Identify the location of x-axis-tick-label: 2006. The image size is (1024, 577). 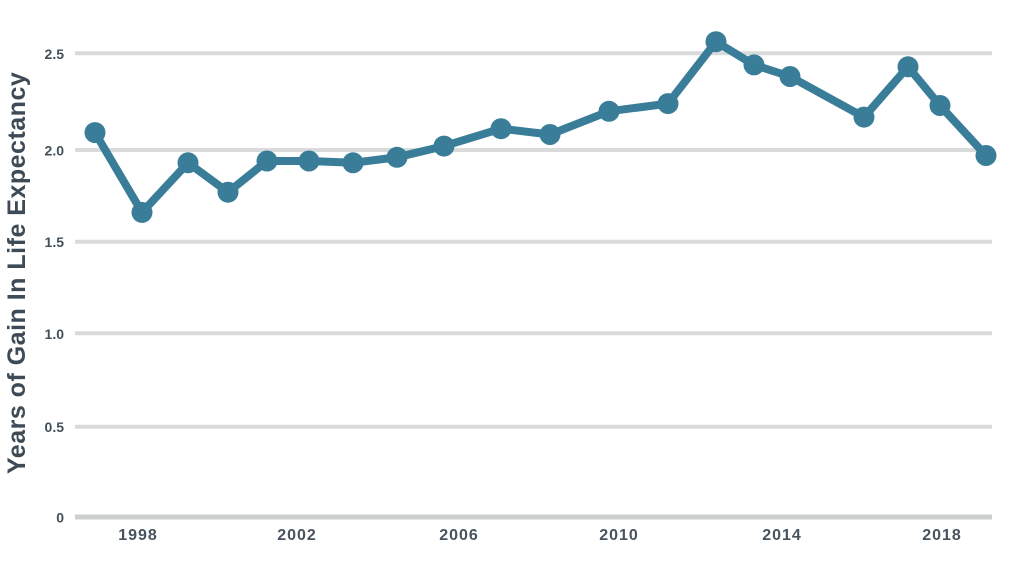
(459, 535).